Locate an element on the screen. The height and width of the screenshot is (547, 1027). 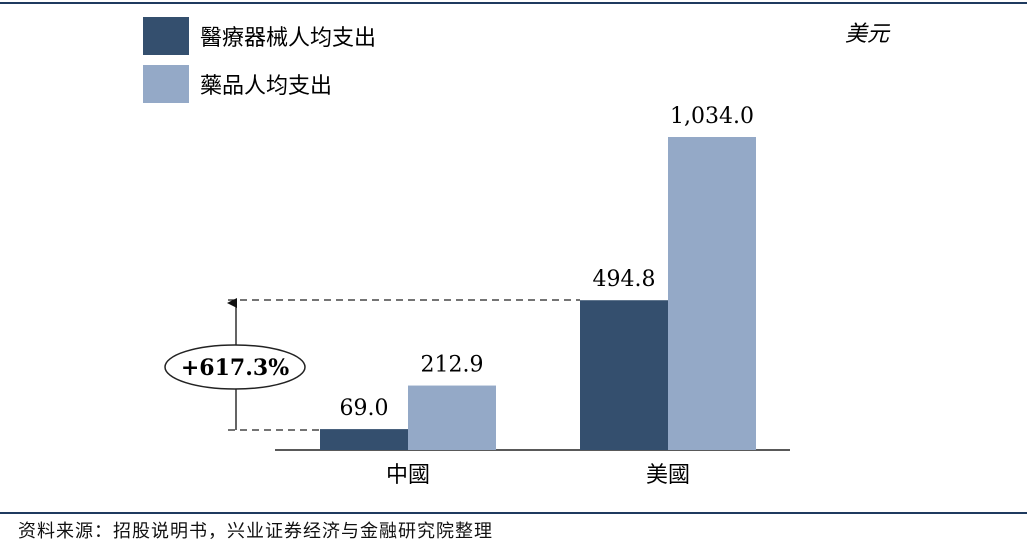
data-label-china-drug: 212.9 is located at coordinates (452, 365).